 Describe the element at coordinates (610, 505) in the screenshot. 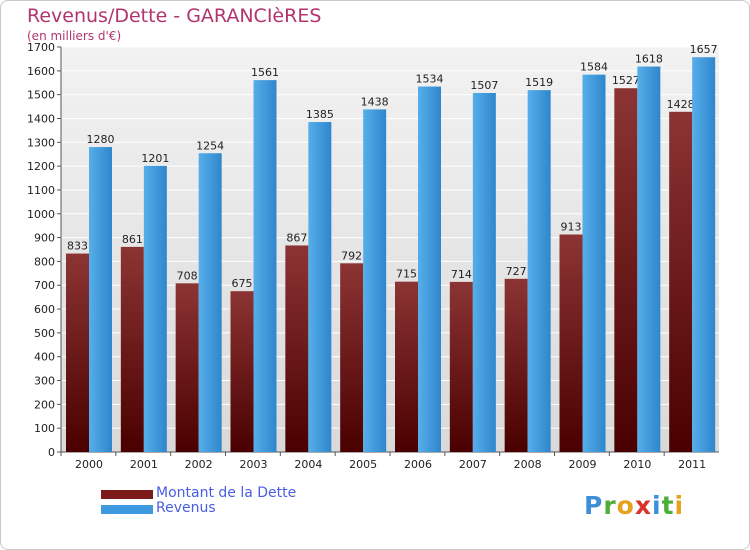

I see `logo-letter: r` at that location.